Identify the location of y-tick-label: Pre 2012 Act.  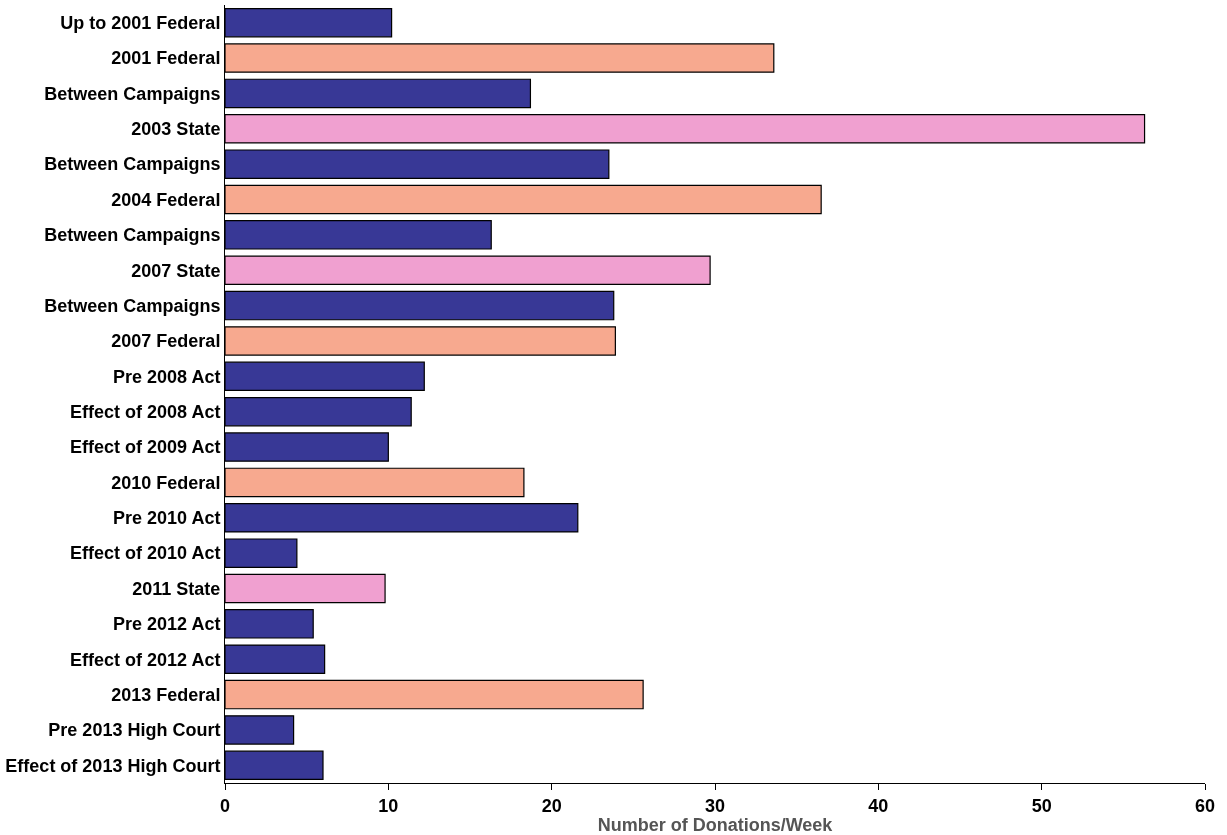
(166, 624).